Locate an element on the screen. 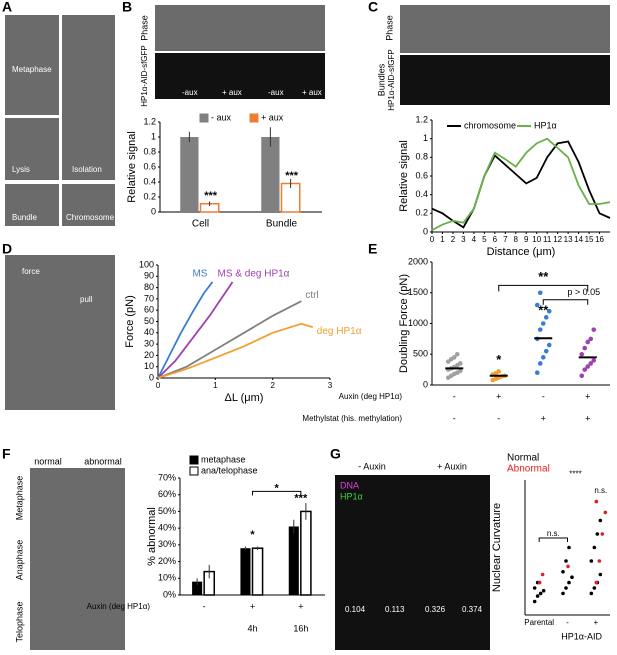 The height and width of the screenshot is (655, 617). row-label: Telophase is located at coordinates (19, 621).